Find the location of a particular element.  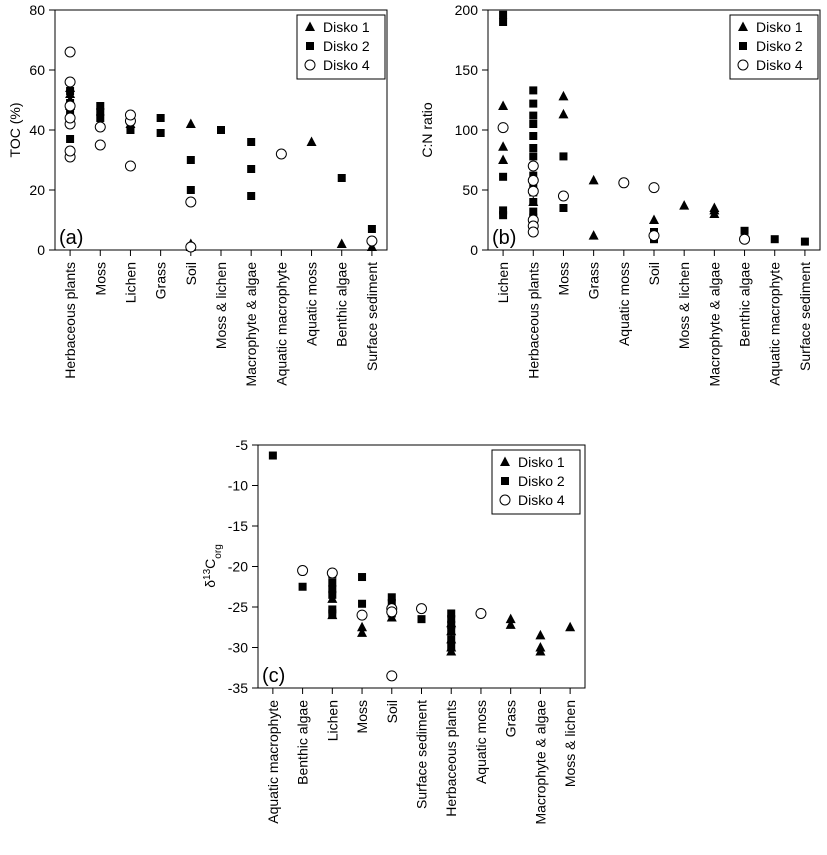

x-category-label: Soil is located at coordinates (191, 273).